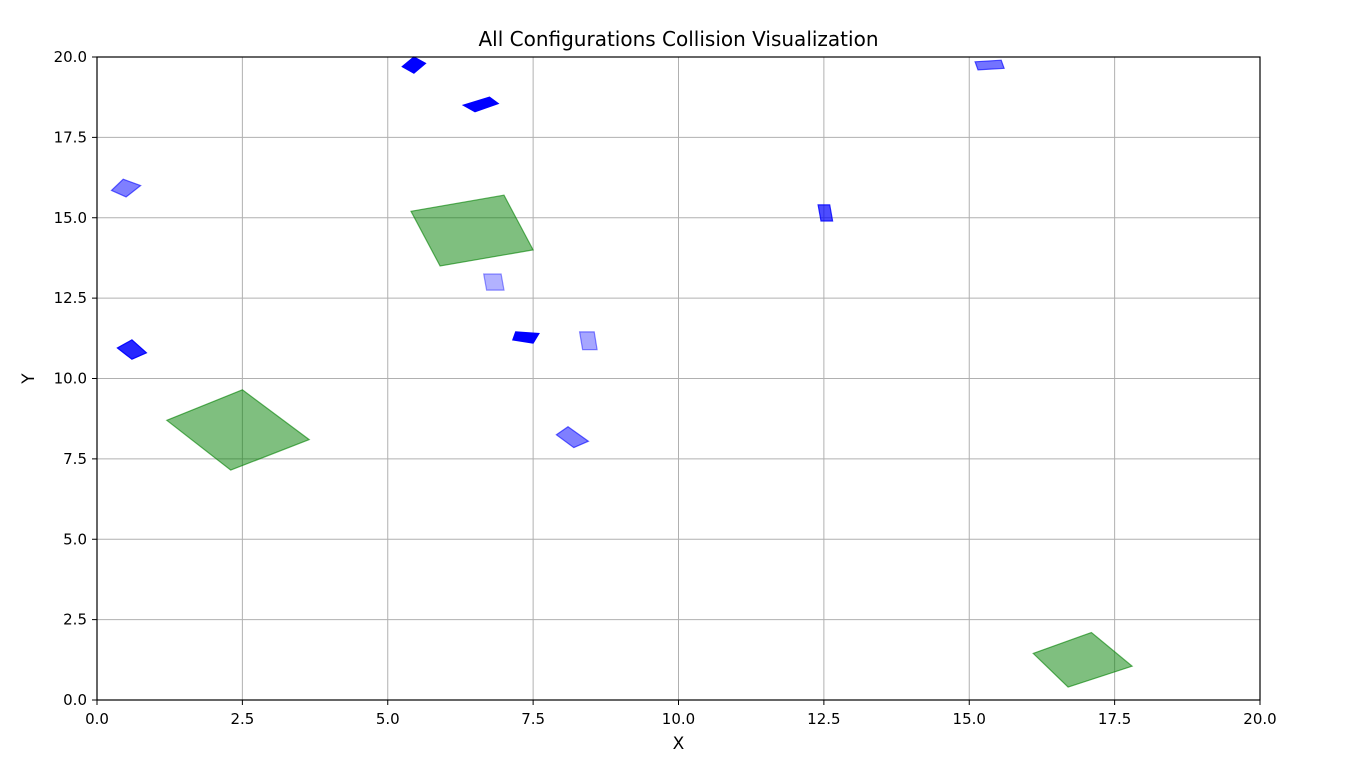 The height and width of the screenshot is (767, 1345). I want to click on x-tick-label: 17.5, so click(1114, 719).